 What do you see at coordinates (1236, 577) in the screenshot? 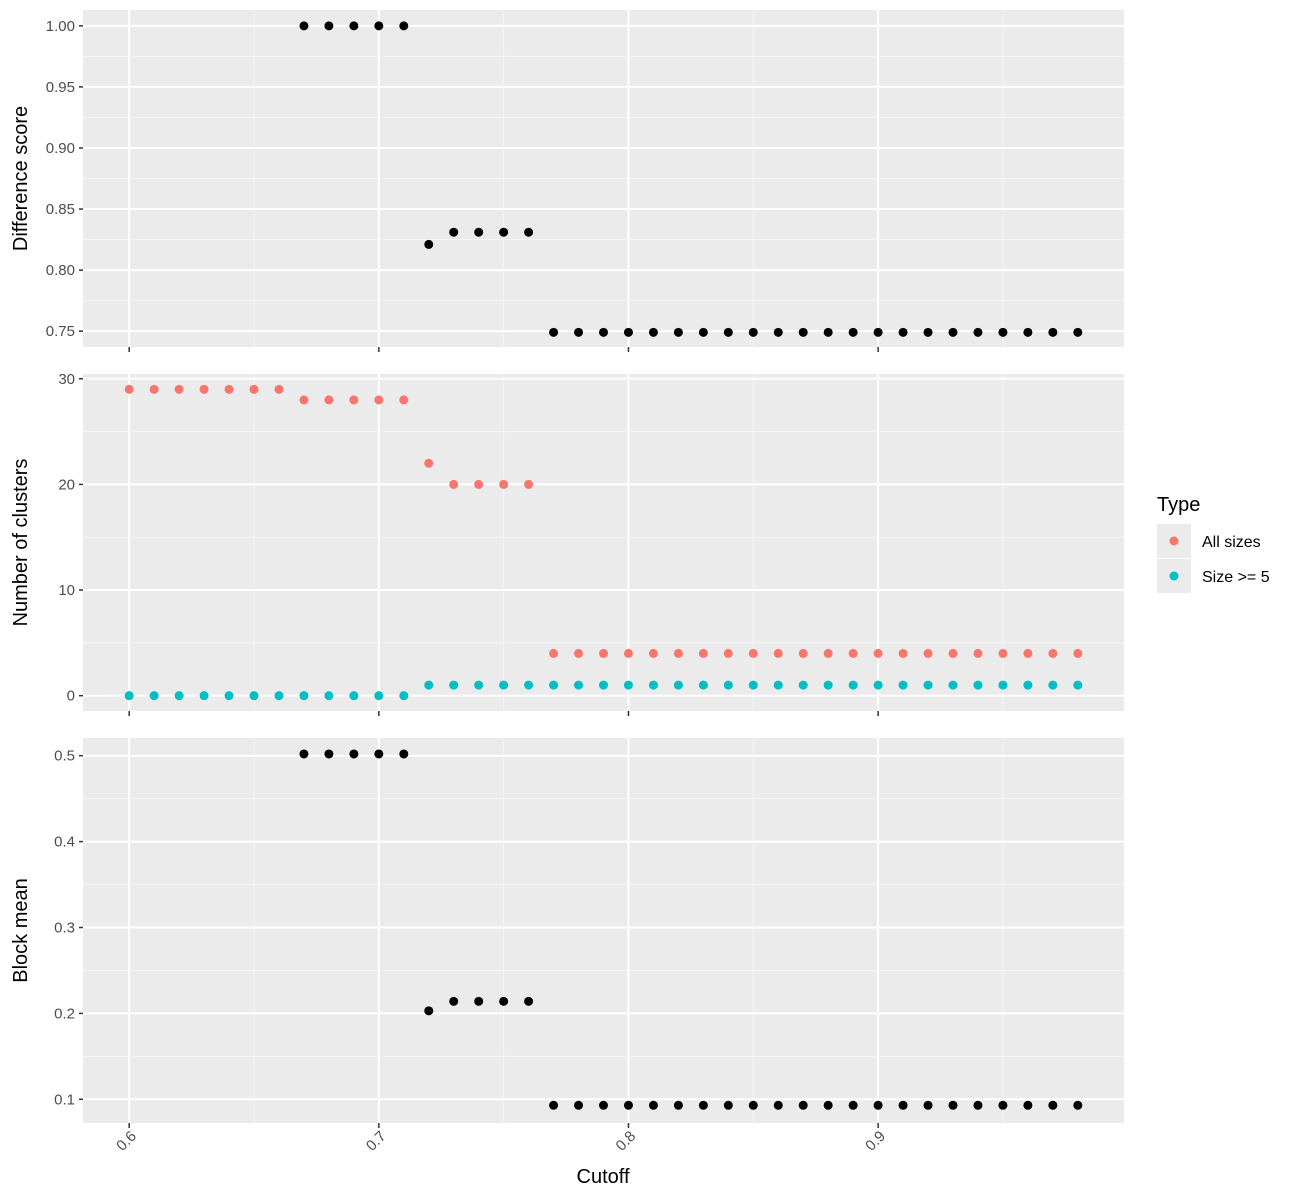
I see `legend-label-size-ge-5: Size >= 5` at bounding box center [1236, 577].